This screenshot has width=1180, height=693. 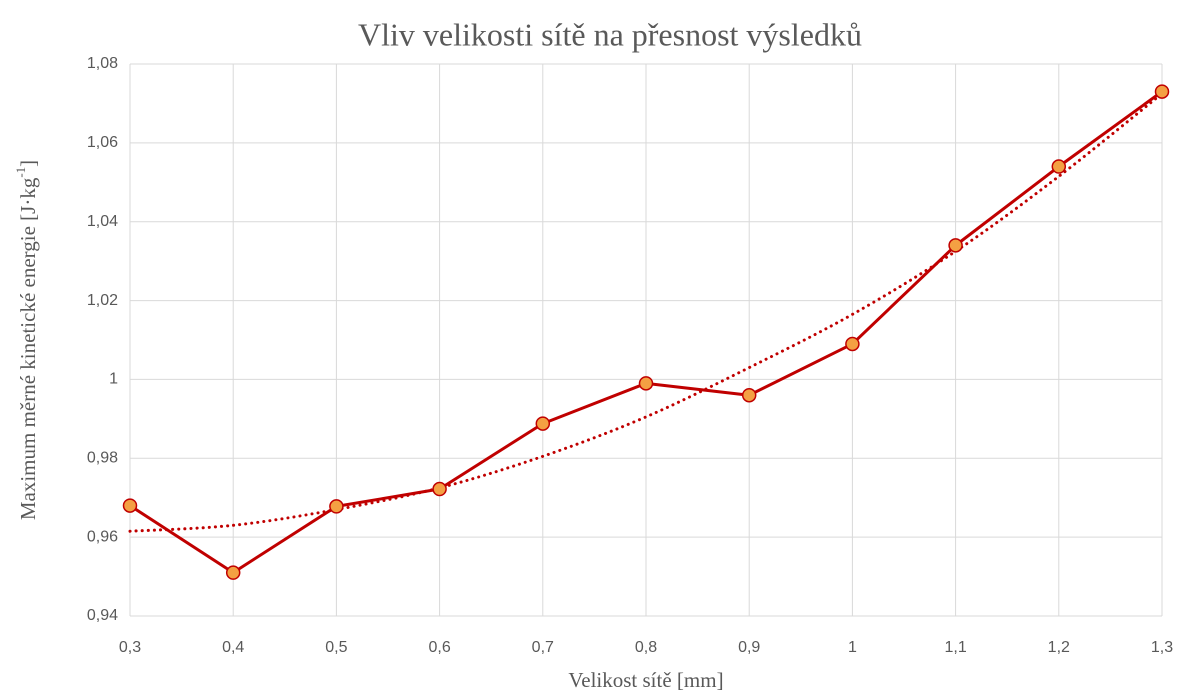 I want to click on y-tick-label: 1,06, so click(x=102, y=142).